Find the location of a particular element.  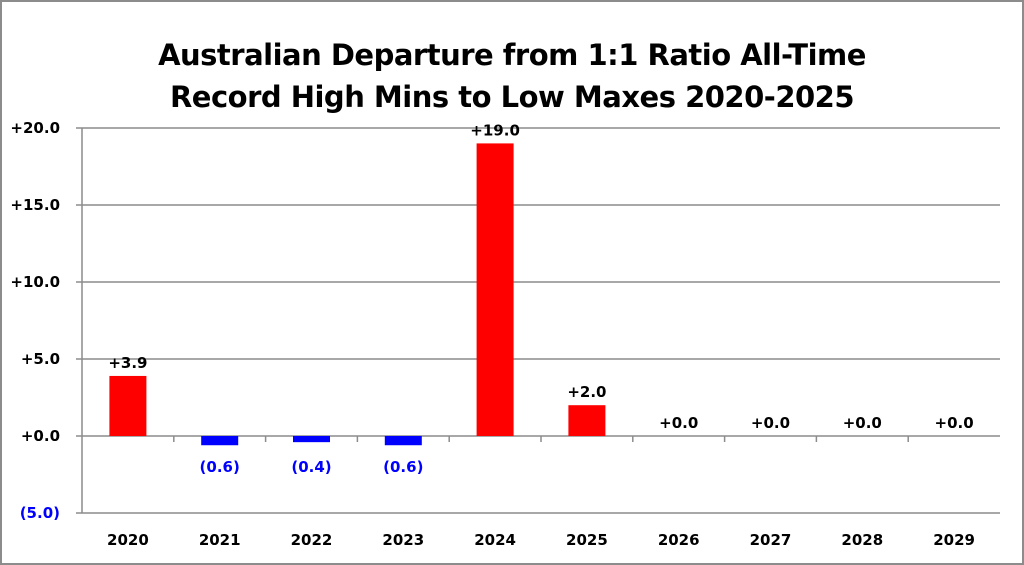

data-label-2025: +2.0 is located at coordinates (586, 392).